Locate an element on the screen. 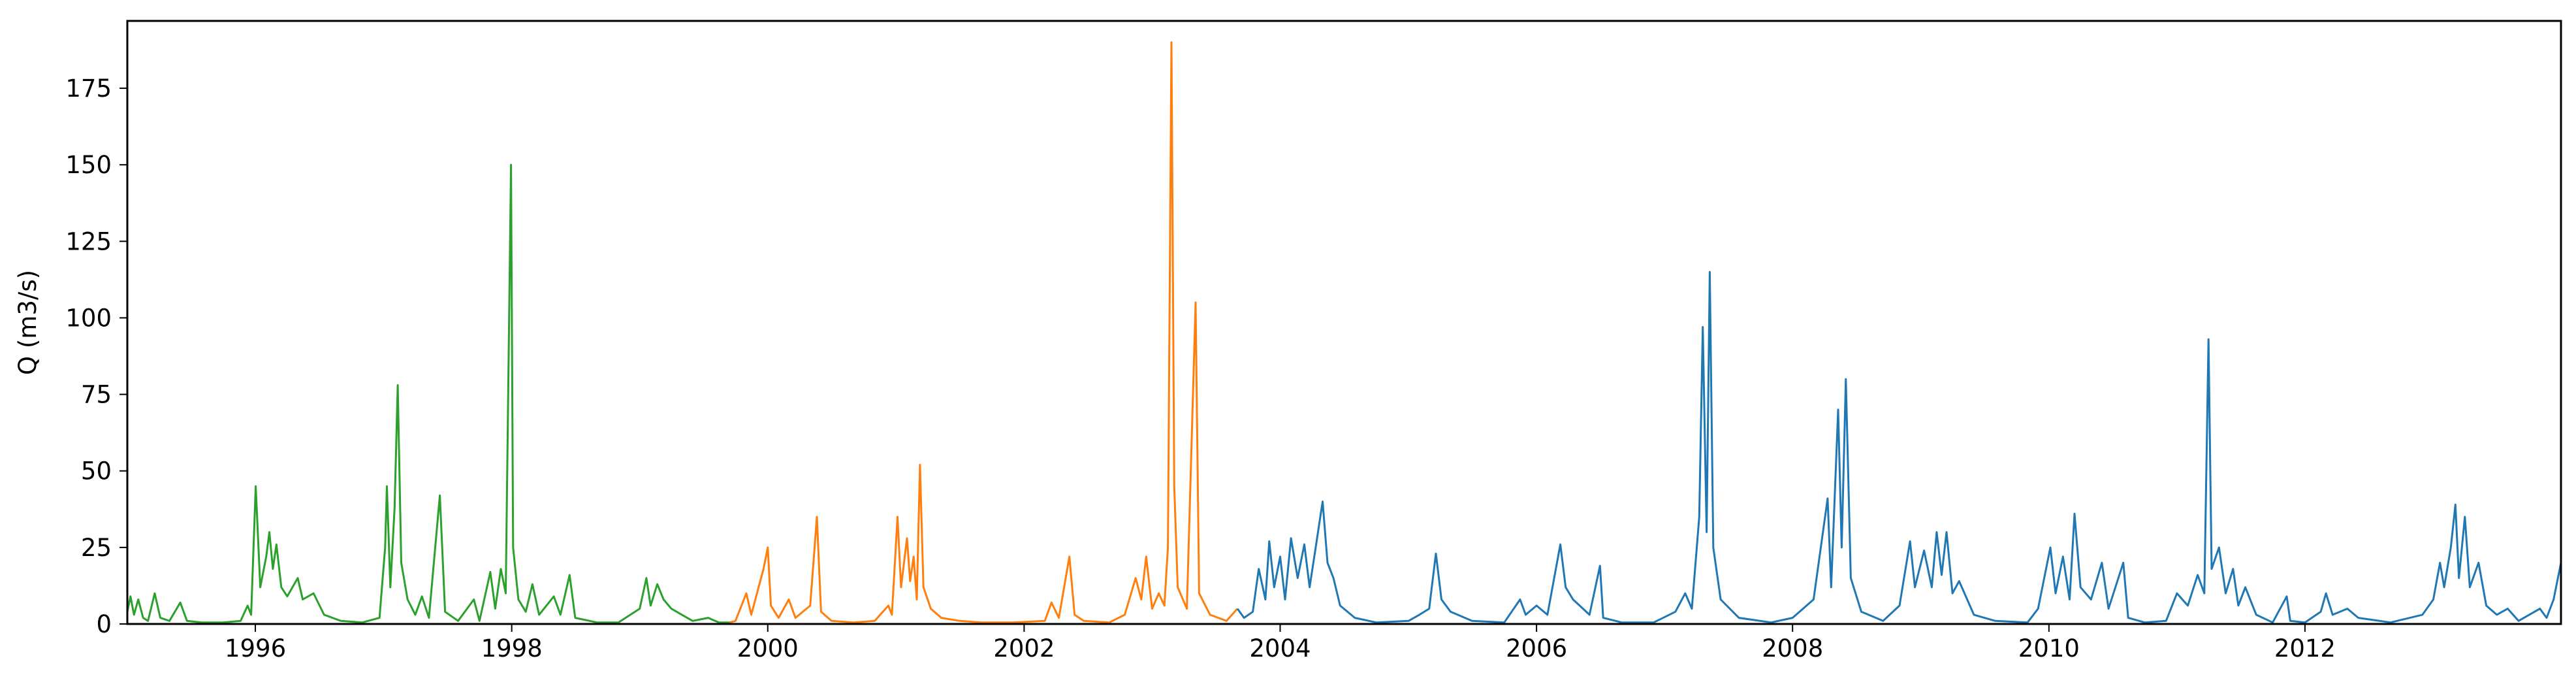 This screenshot has width=2576, height=688. y-tick-label: 25 is located at coordinates (97, 548).